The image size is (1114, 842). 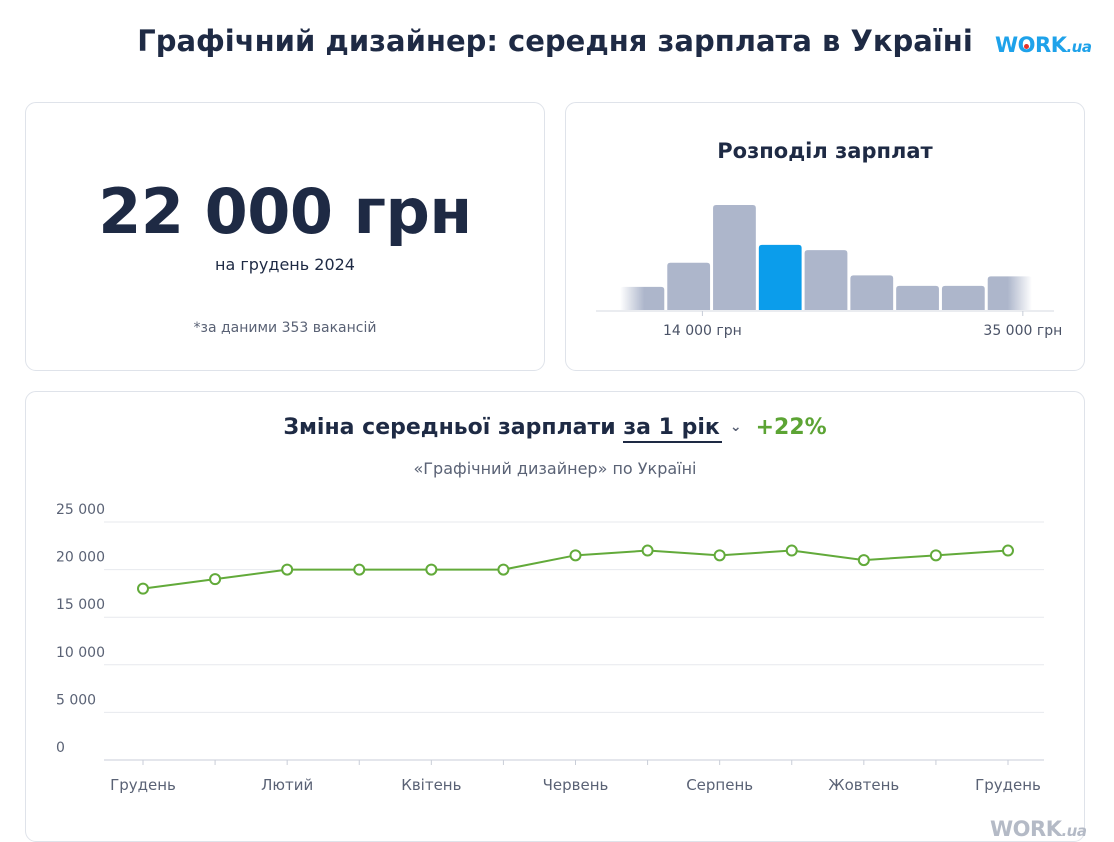 What do you see at coordinates (555, 468) in the screenshot?
I see `trend-subtitle: «Графічний дизайнер» по Україні` at bounding box center [555, 468].